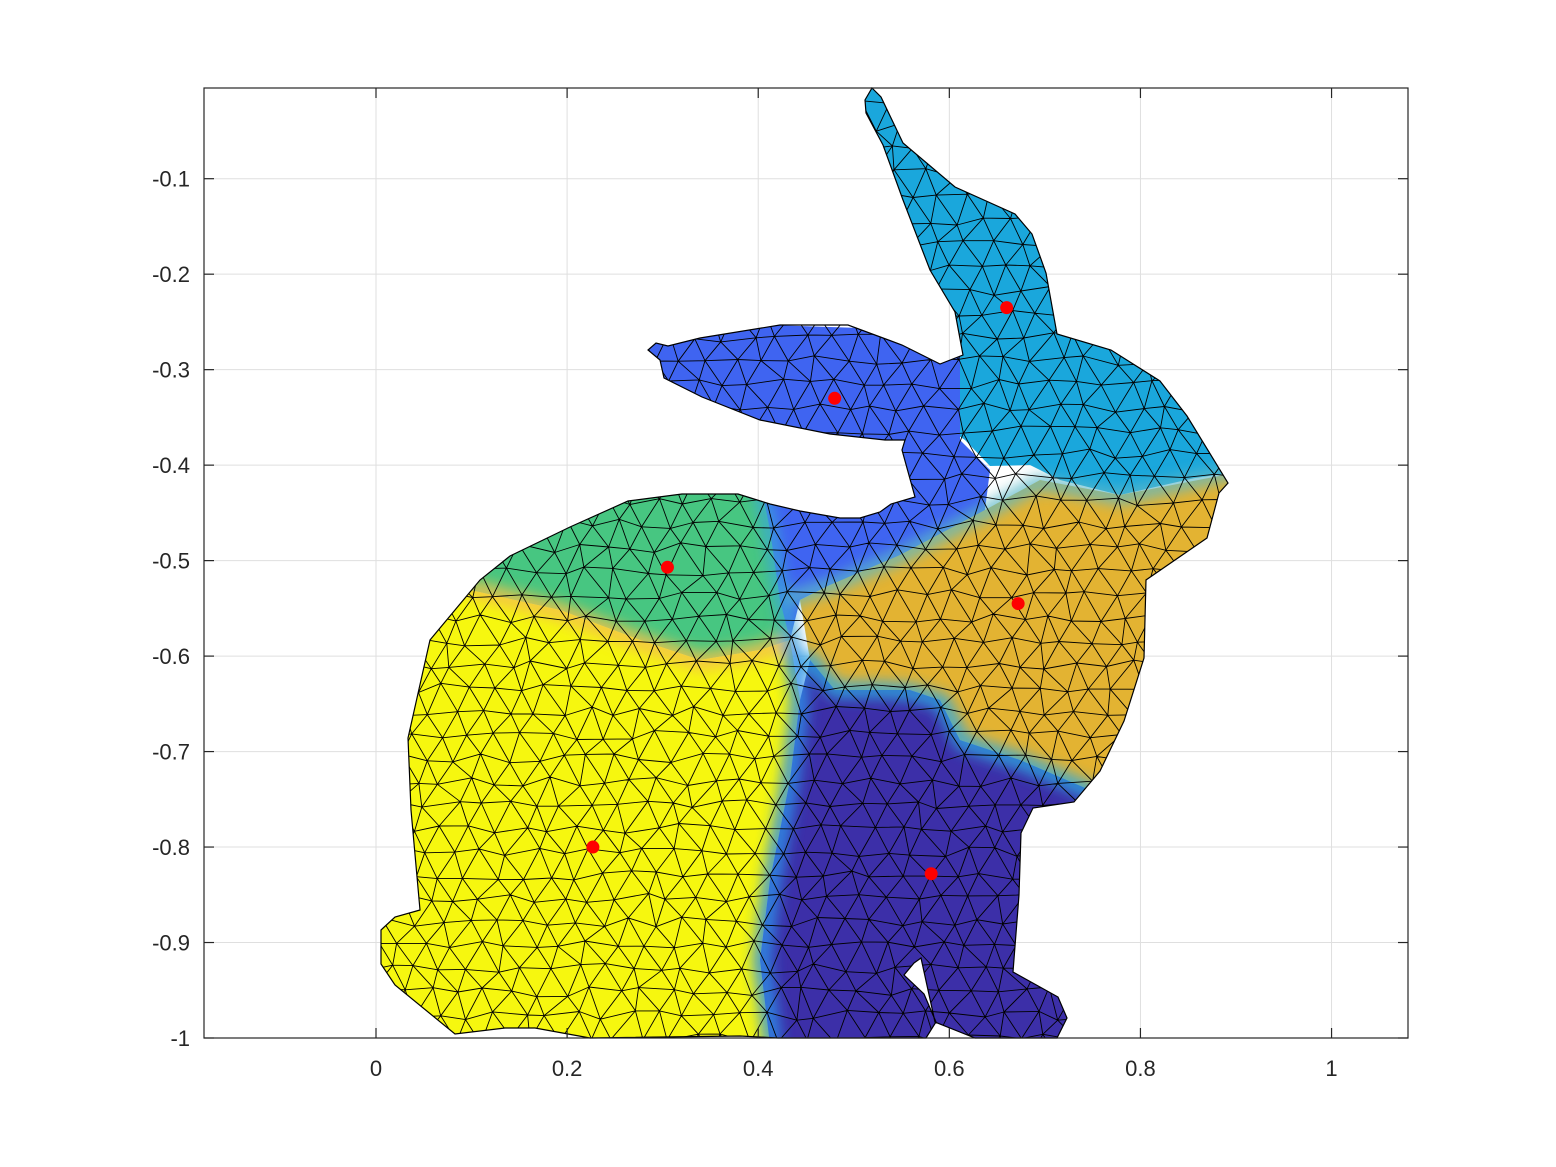 This screenshot has height=1167, width=1556. I want to click on y-tick-label: -0.4, so click(171, 465).